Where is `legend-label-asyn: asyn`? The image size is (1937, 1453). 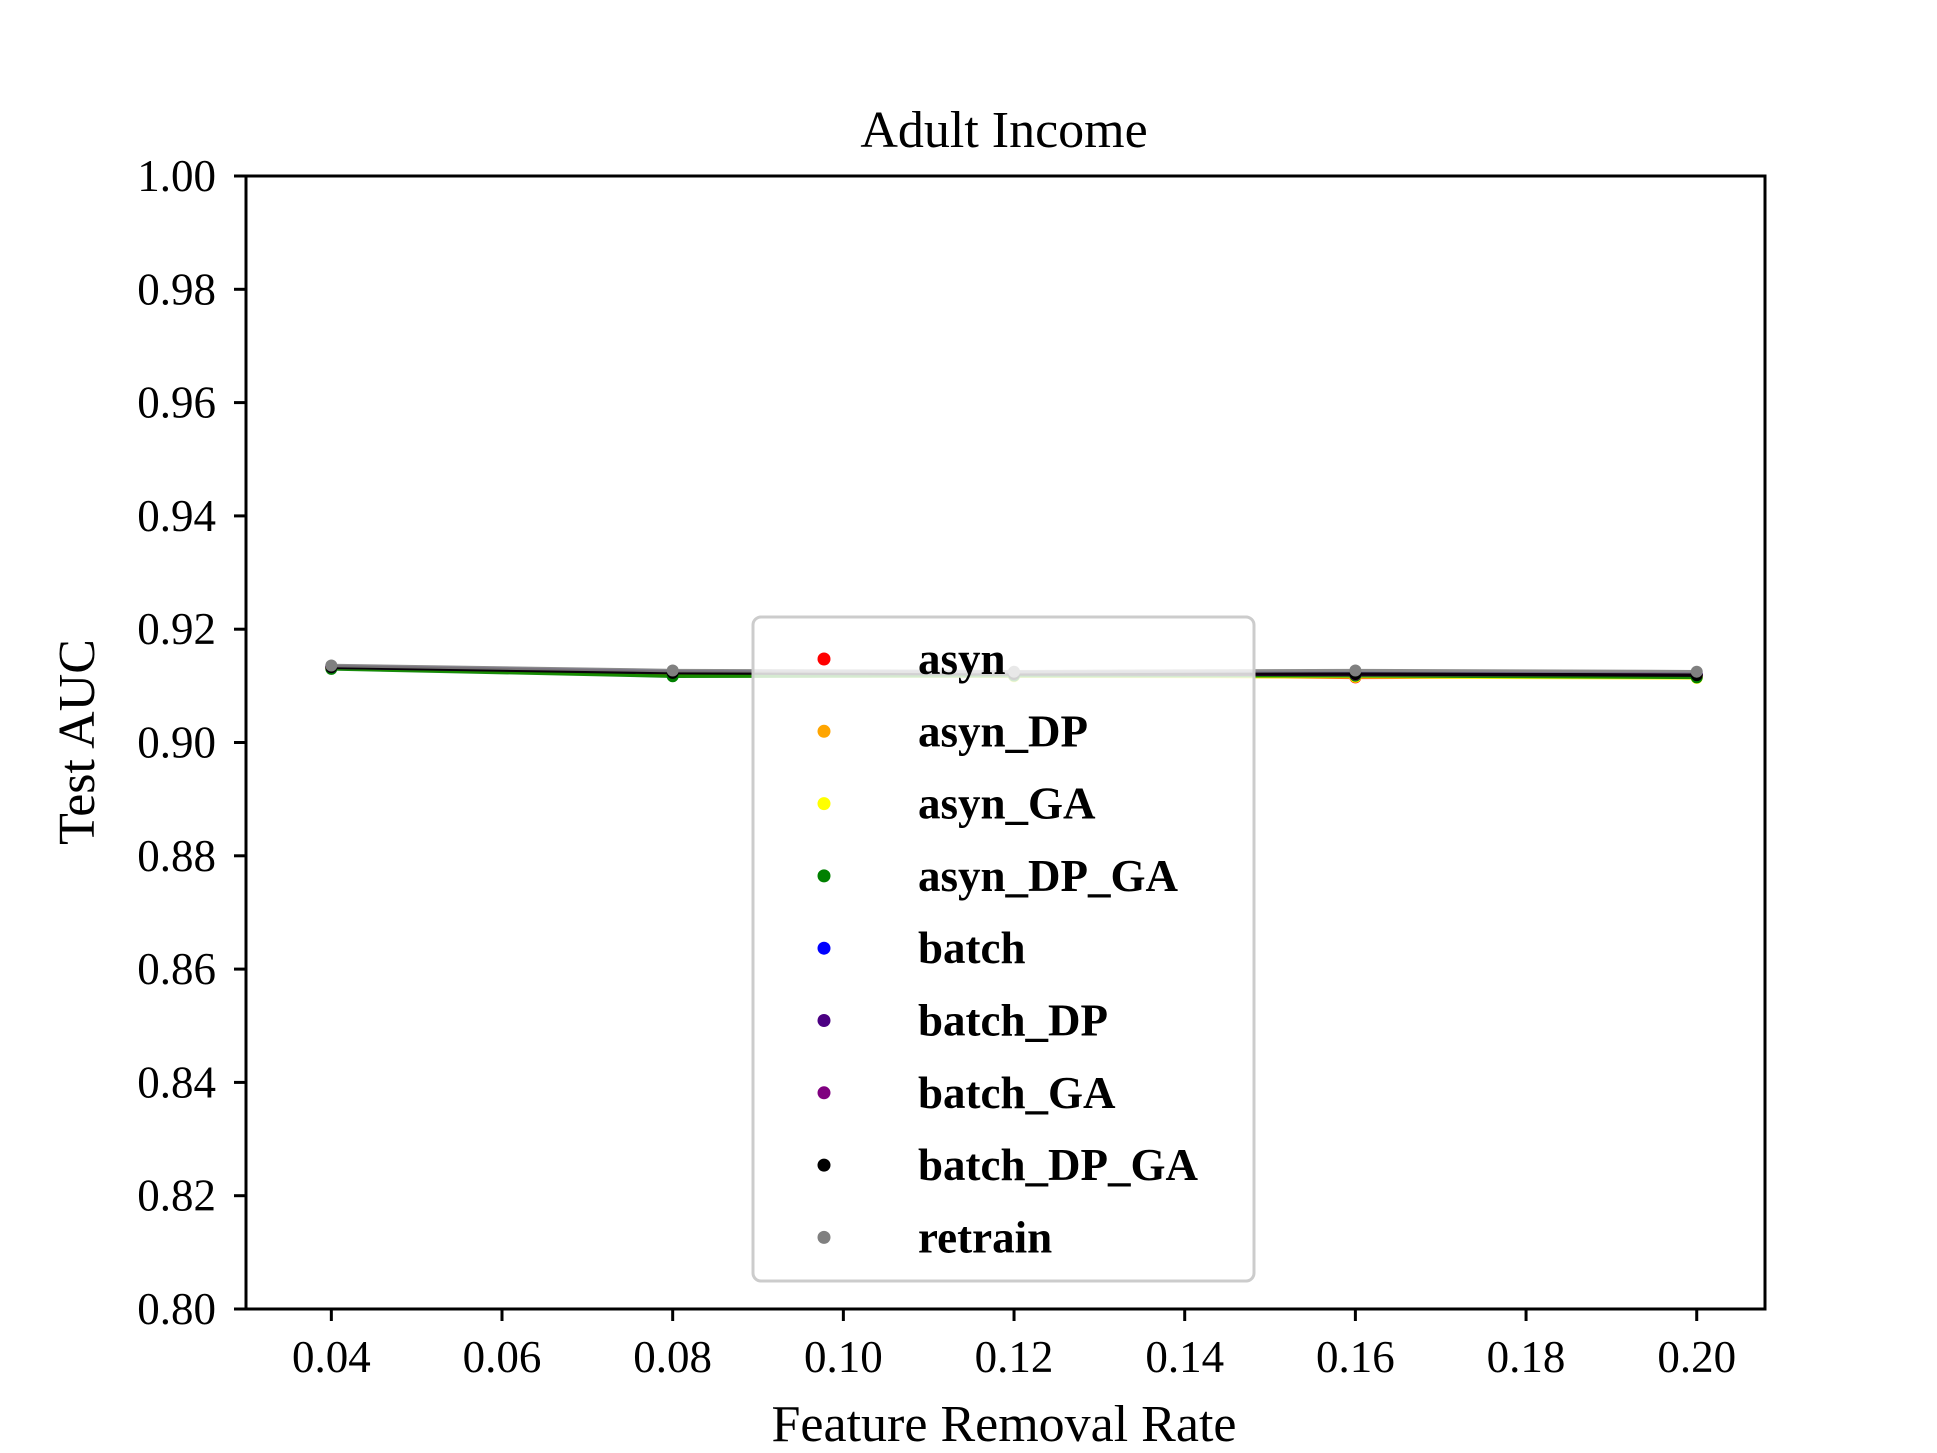 legend-label-asyn: asyn is located at coordinates (962, 659).